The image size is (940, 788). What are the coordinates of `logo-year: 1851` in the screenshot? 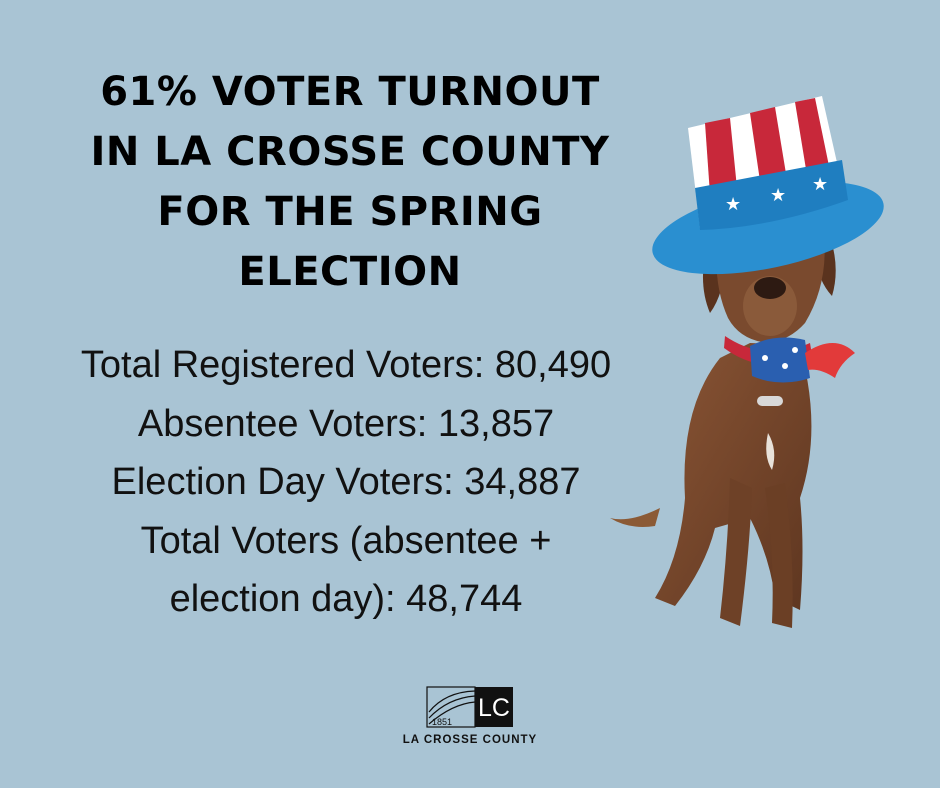 It's located at (442, 722).